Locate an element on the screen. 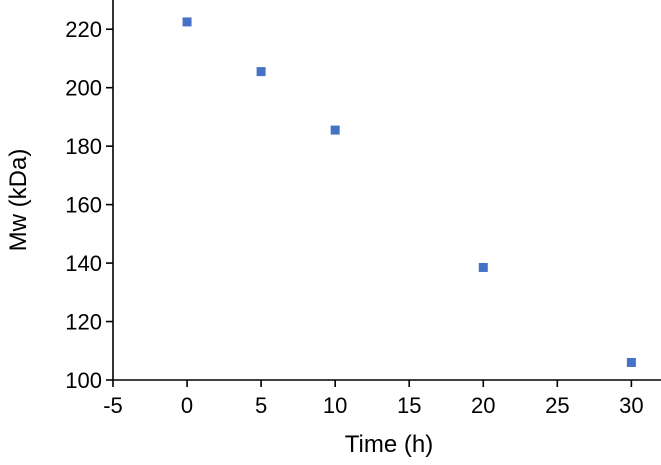  x-tick-label: 10 is located at coordinates (335, 405).